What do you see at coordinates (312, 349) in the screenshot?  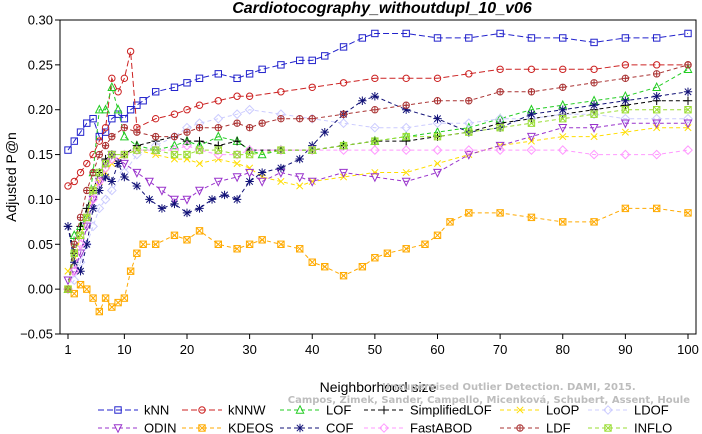 I see `x-tick-label: 40` at bounding box center [312, 349].